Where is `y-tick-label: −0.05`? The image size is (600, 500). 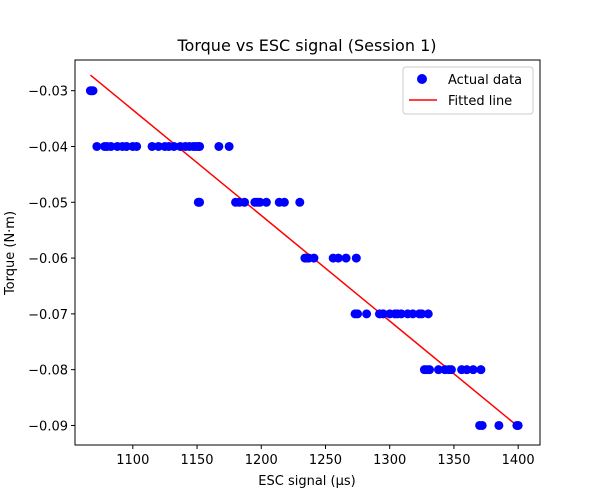 y-tick-label: −0.05 is located at coordinates (48, 203).